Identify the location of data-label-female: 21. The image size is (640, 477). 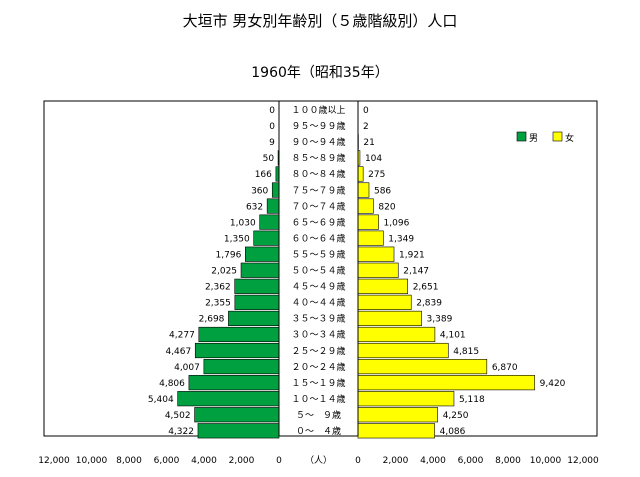
(368, 143).